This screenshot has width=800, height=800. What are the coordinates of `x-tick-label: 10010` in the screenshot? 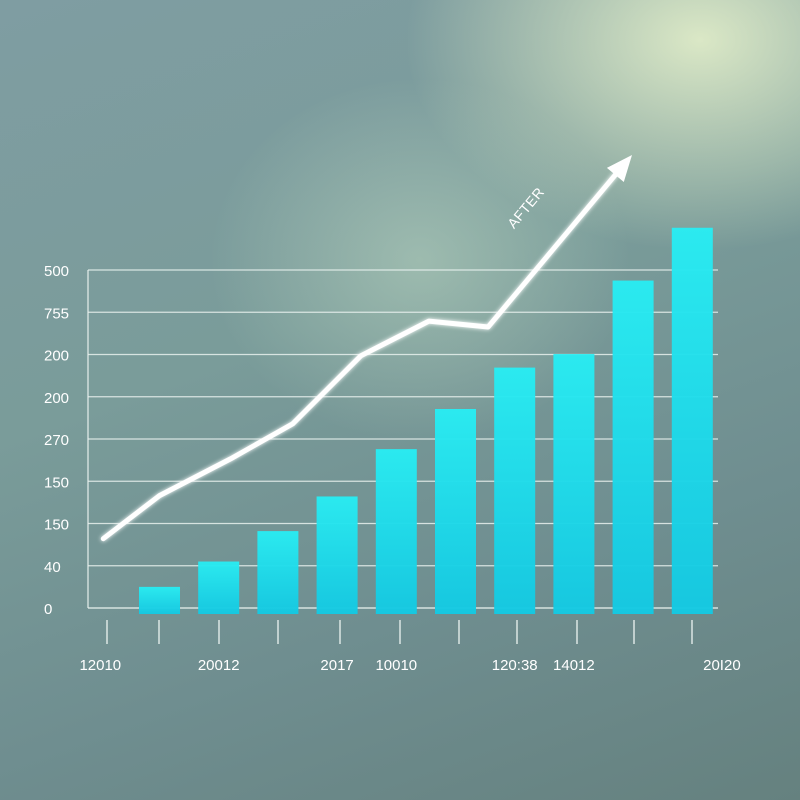 It's located at (396, 665).